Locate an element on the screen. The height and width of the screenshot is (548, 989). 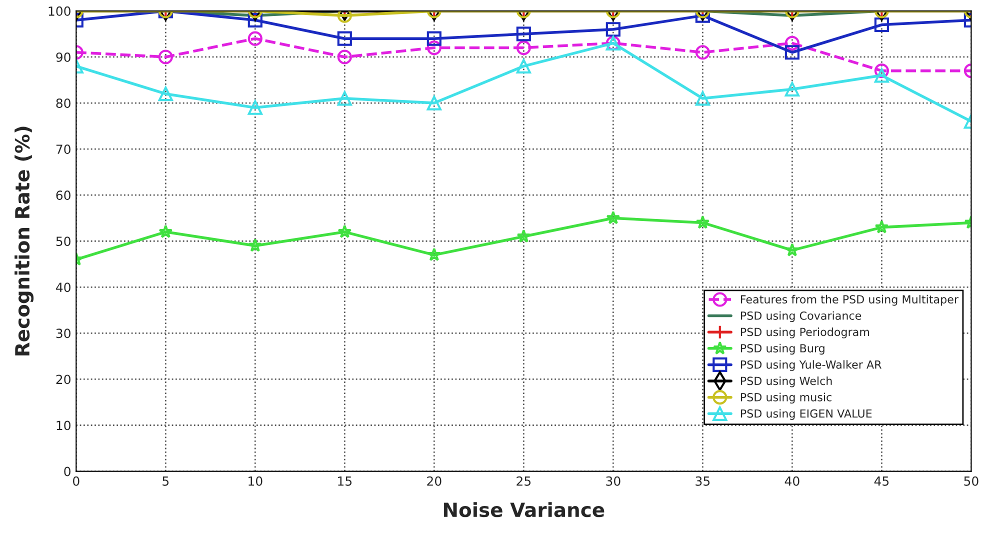
legend-label: Features from the PSD using Multitaper is located at coordinates (849, 300).